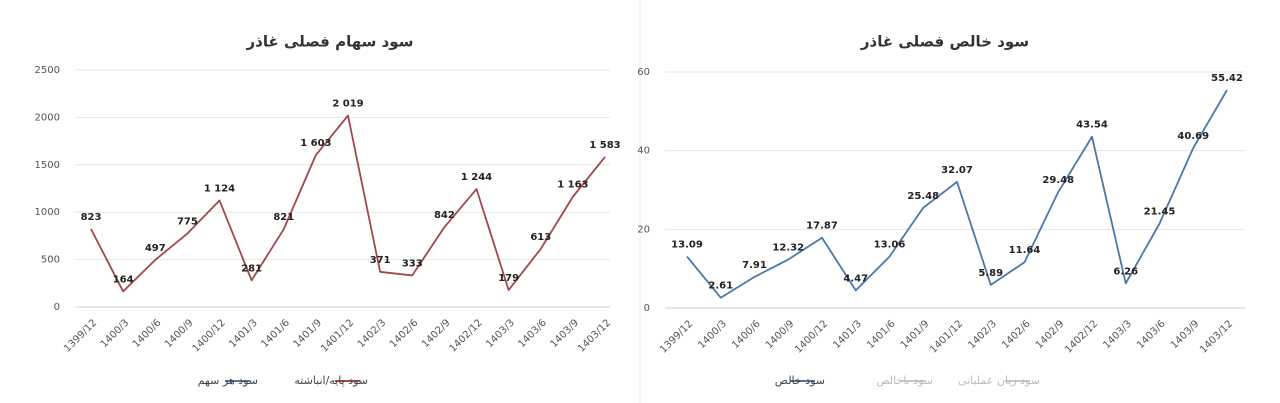  I want to click on legend-label: سود خالص, so click(800, 380).